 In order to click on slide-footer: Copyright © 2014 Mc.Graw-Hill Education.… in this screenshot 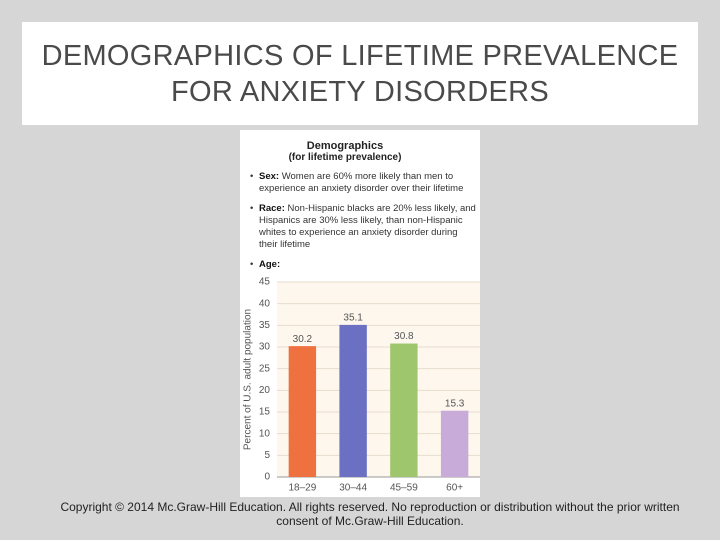, I will do `click(370, 514)`.